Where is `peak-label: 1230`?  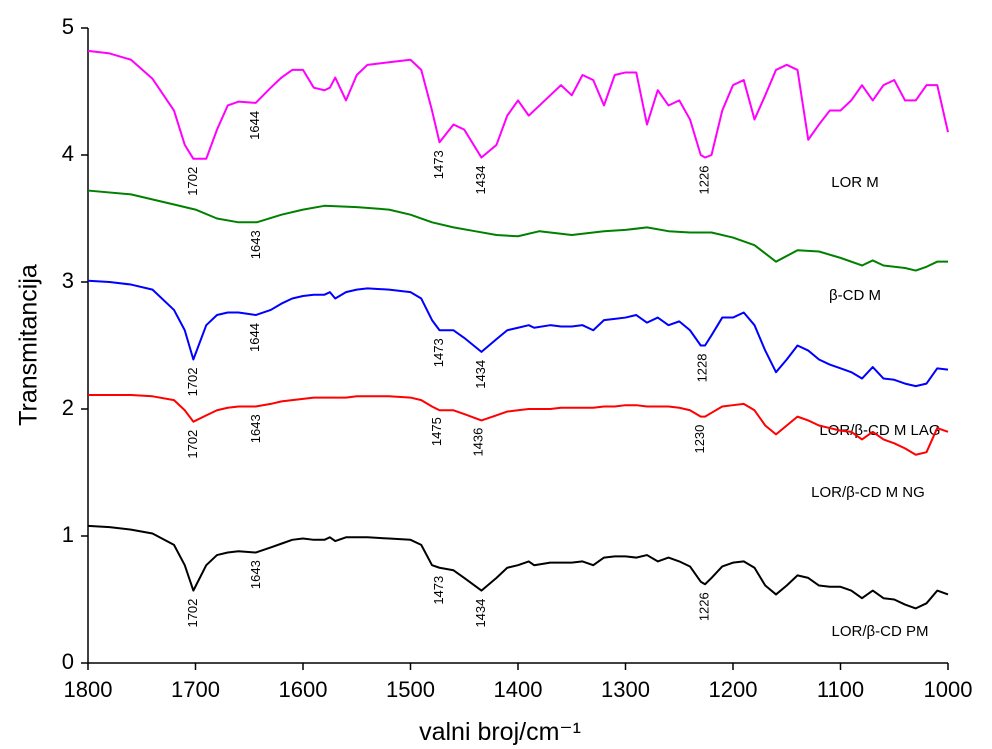
peak-label: 1230 is located at coordinates (699, 439).